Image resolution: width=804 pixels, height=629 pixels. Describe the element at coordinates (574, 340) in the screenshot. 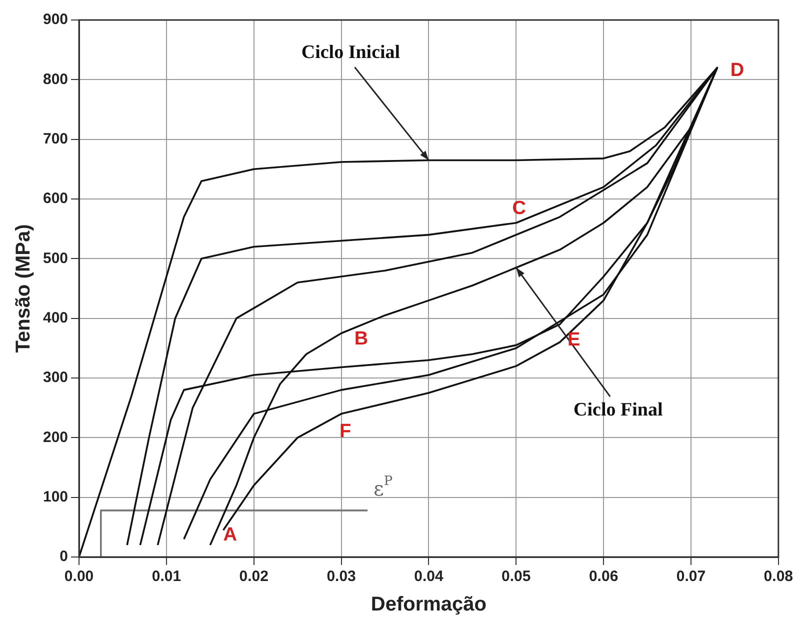

I see `annotation: E` at that location.